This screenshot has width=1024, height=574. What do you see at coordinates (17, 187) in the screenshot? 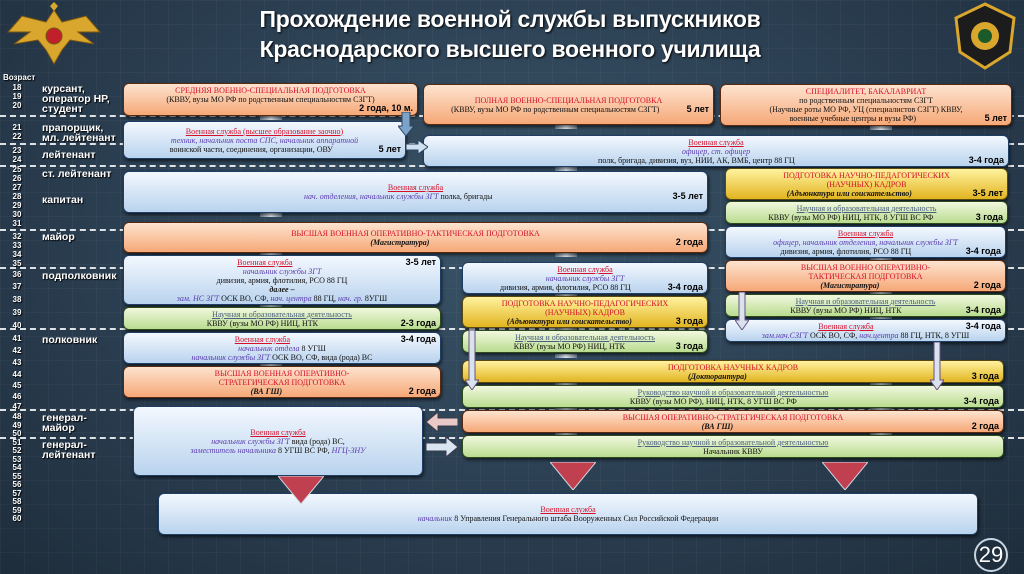
I see `age-label: 27` at bounding box center [17, 187].